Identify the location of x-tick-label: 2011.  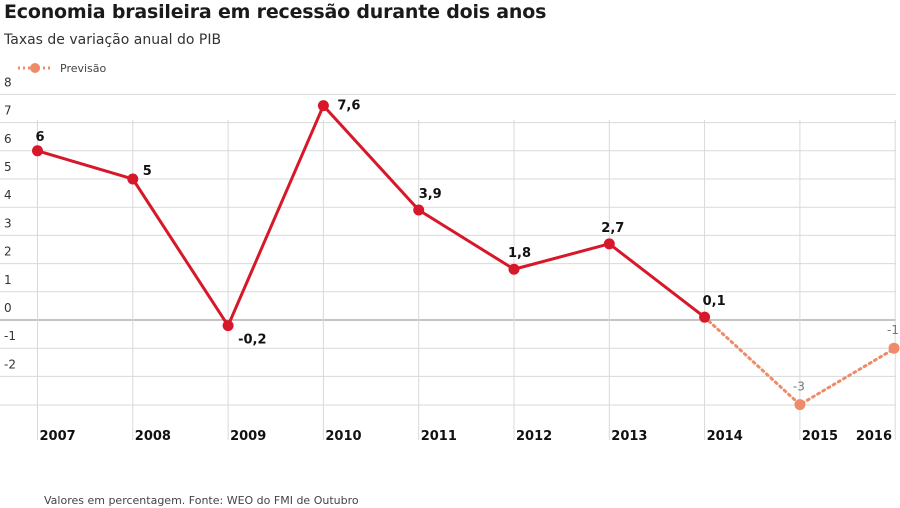
(439, 436).